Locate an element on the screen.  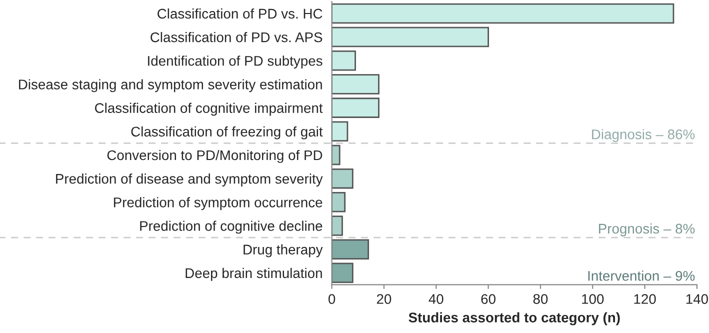
annotation: Diagnosis – 86% is located at coordinates (643, 135).